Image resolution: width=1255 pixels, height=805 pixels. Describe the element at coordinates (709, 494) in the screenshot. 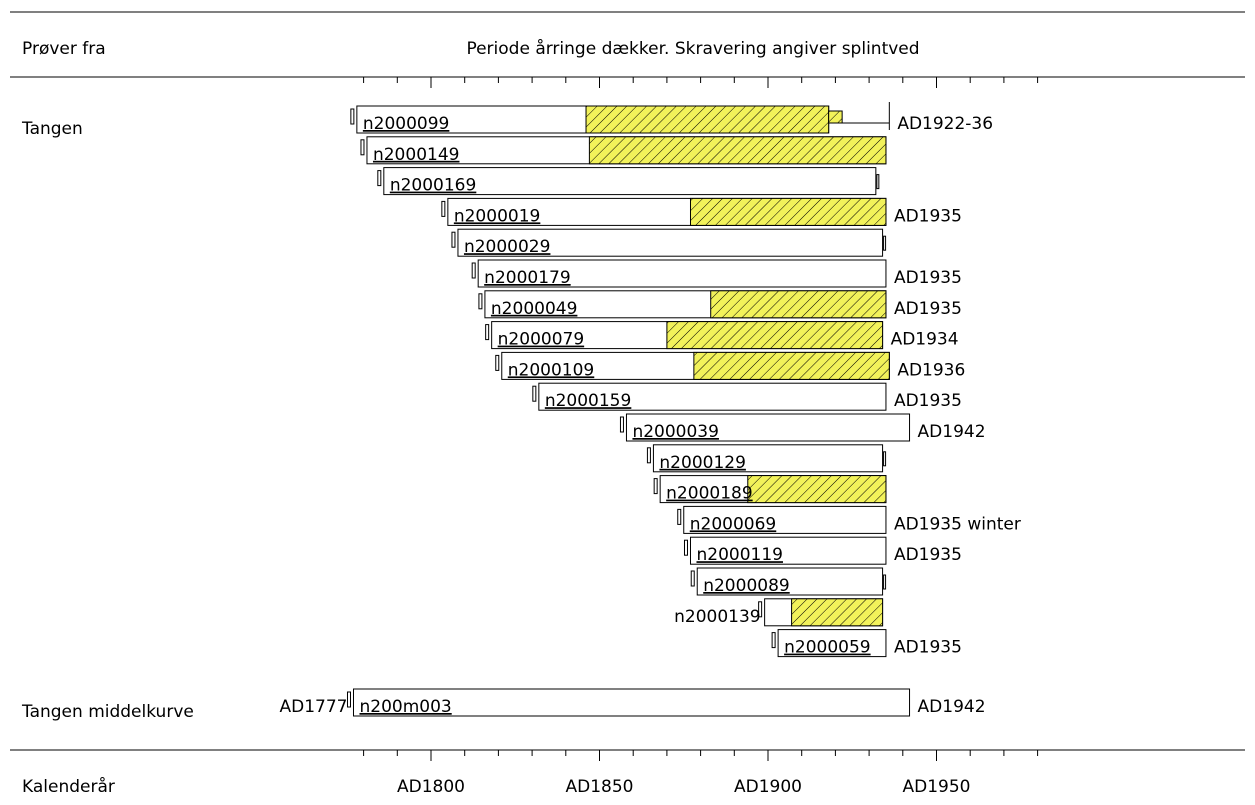

I see `sample-id-label: n2000189` at that location.